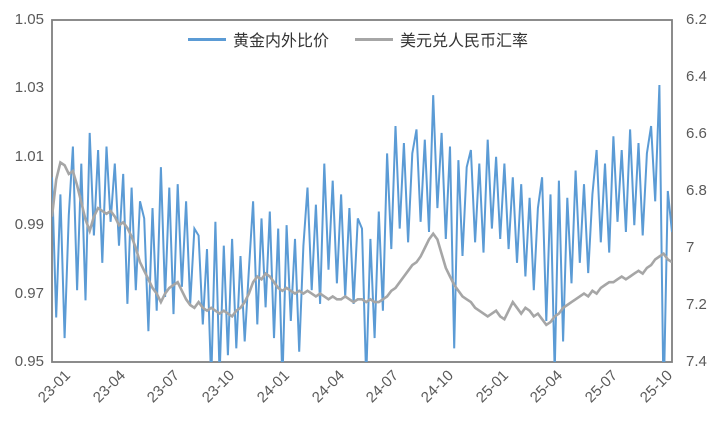  I want to click on y-axis-right-tick-label: 7, so click(690, 247).